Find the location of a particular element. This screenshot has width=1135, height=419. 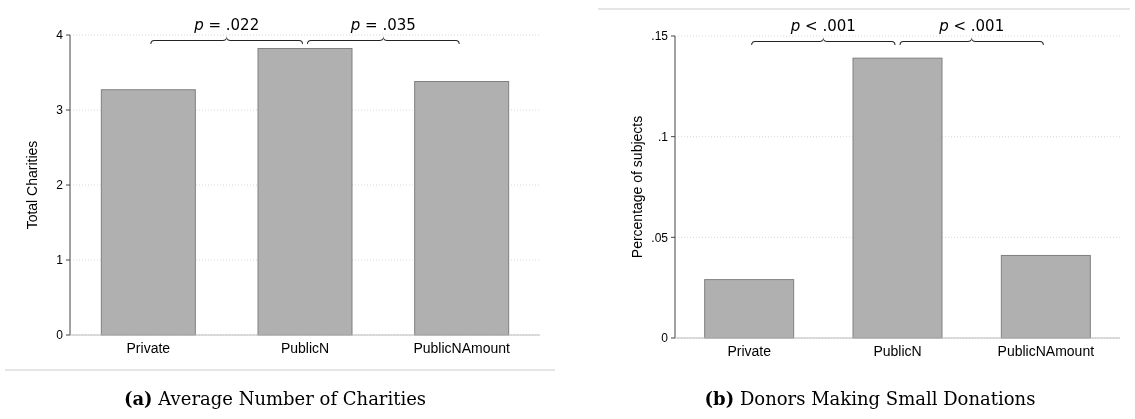

text: (a) Average Number of Charities is located at coordinates (275, 398).